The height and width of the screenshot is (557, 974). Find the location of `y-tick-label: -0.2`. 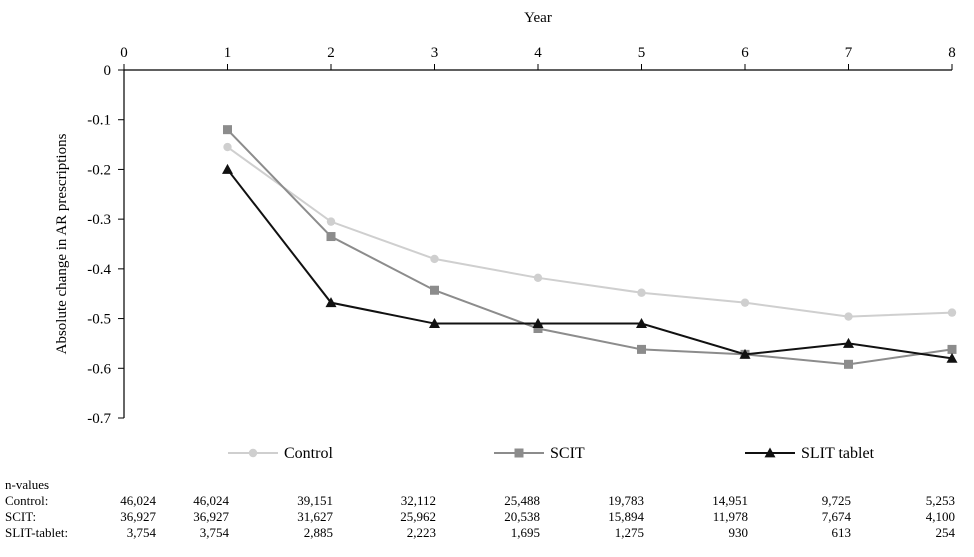

y-tick-label: -0.2 is located at coordinates (99, 170).